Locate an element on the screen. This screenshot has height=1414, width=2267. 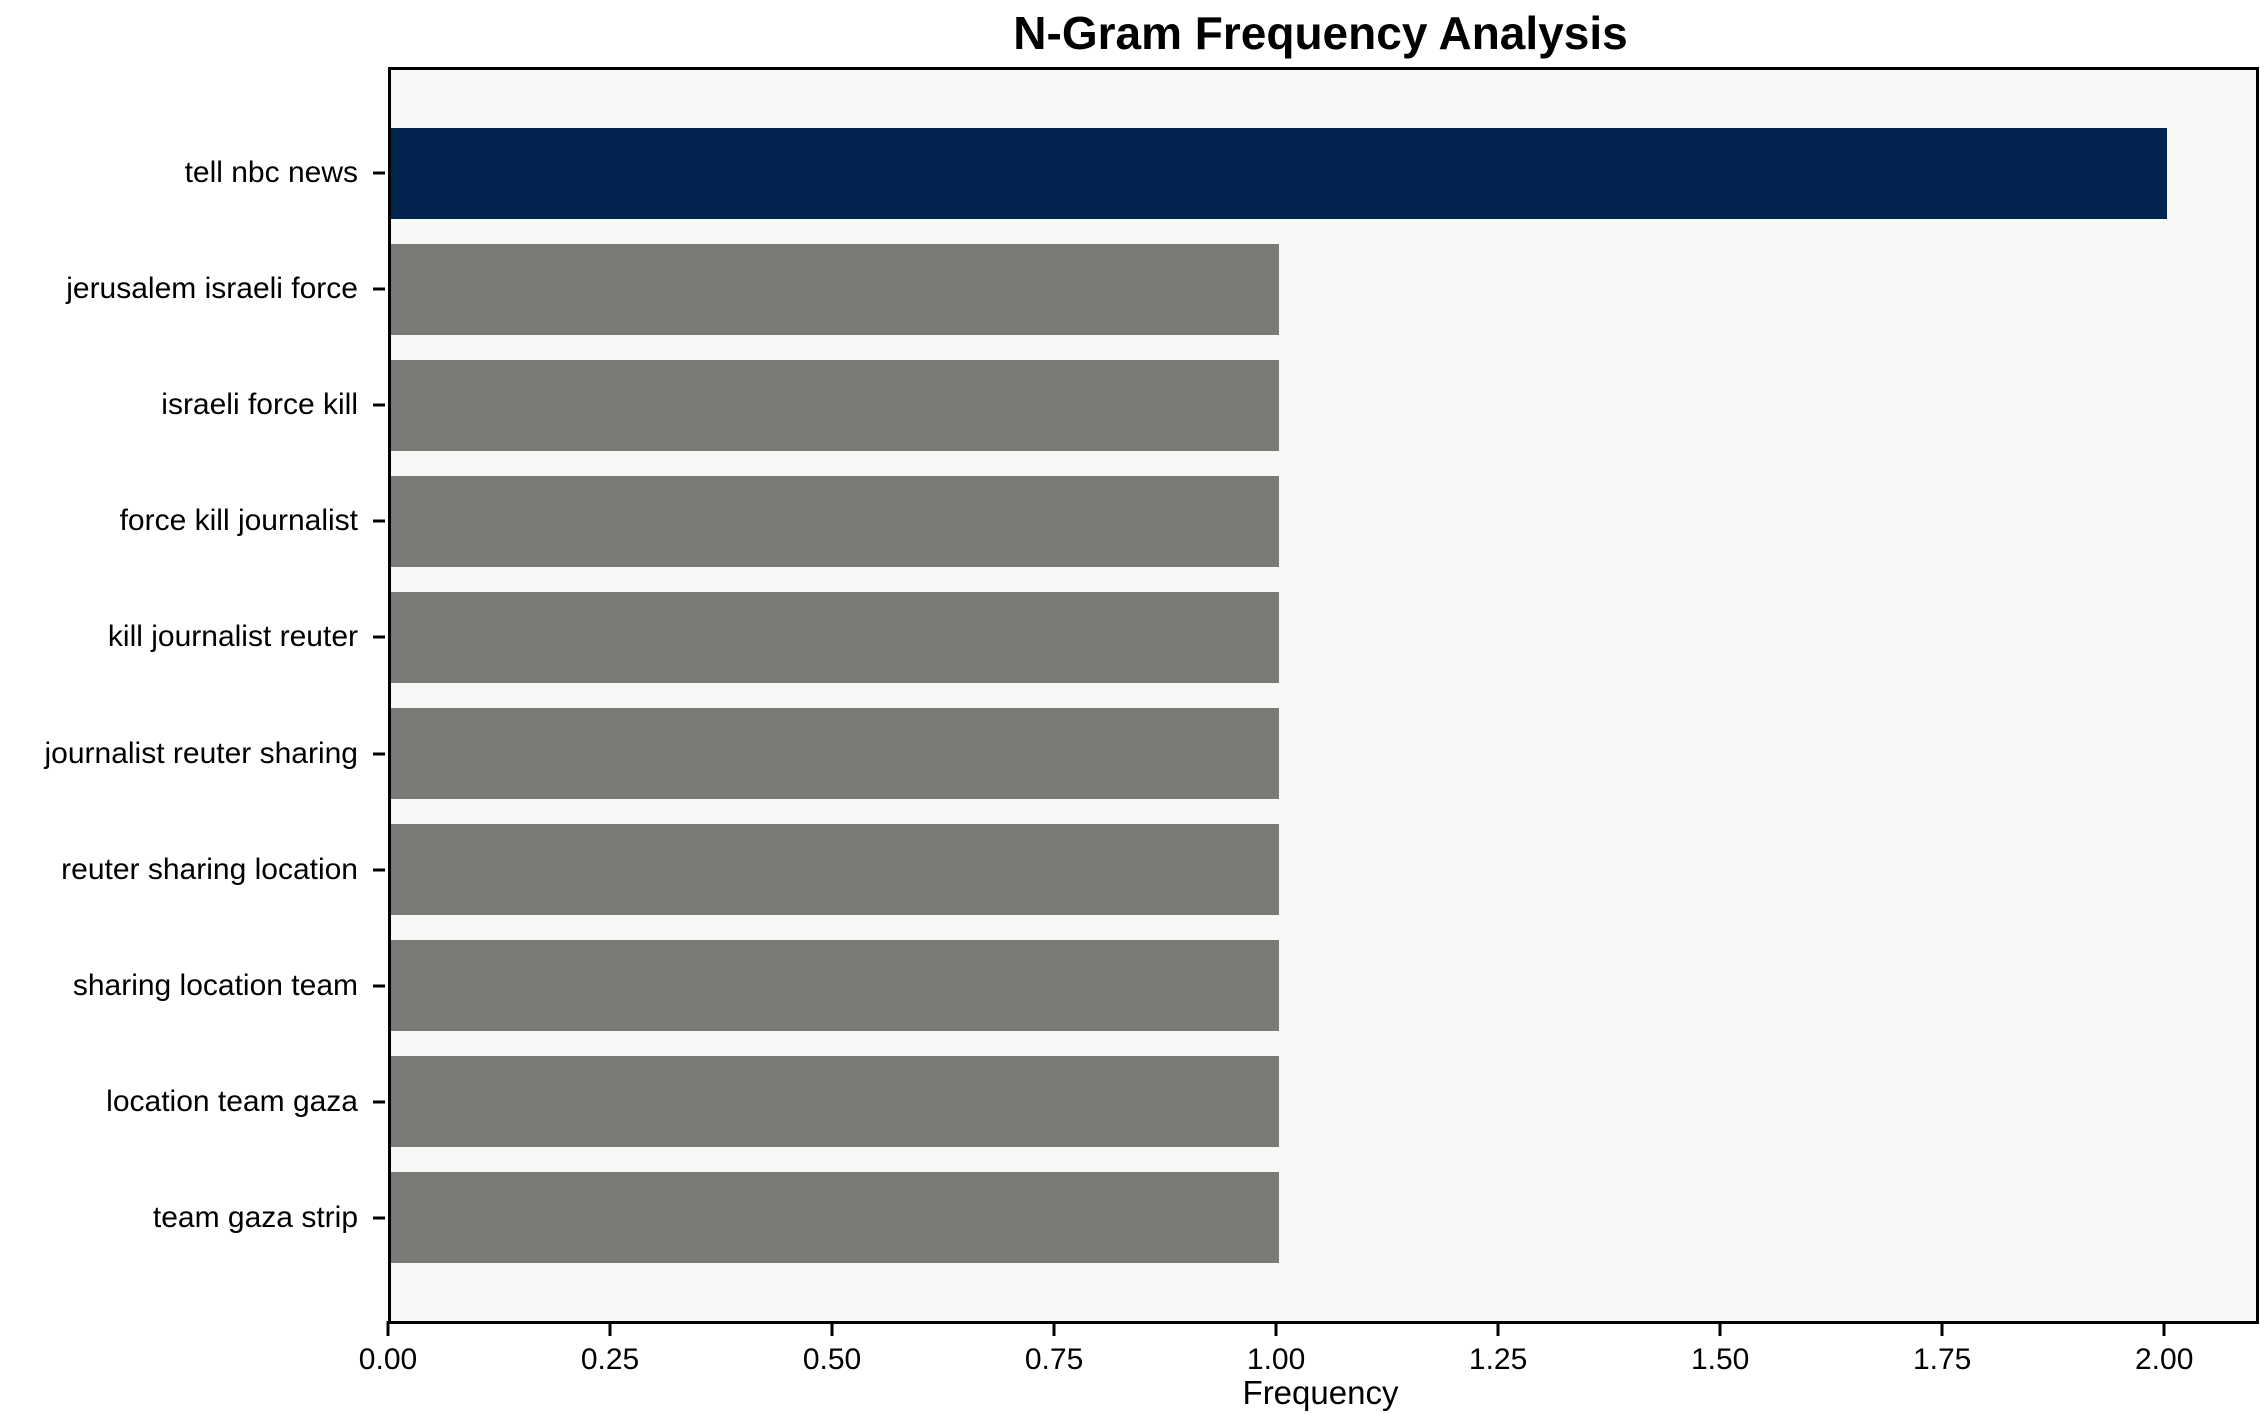
x-tick-label: 0.75 is located at coordinates (1054, 1359).